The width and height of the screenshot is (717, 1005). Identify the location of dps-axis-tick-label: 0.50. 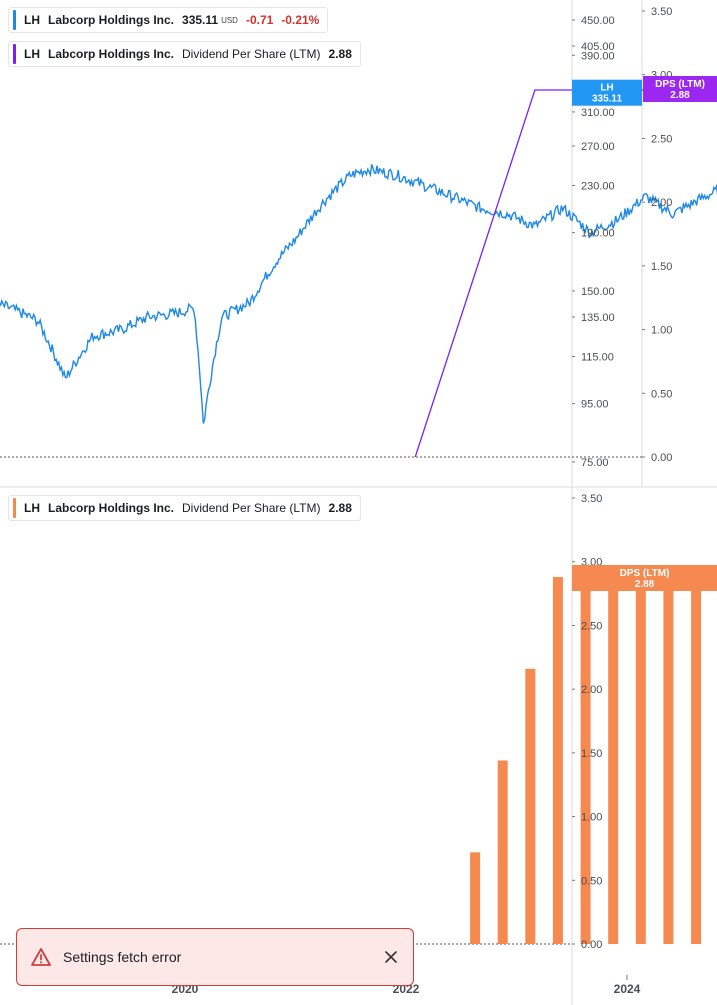
(661, 394).